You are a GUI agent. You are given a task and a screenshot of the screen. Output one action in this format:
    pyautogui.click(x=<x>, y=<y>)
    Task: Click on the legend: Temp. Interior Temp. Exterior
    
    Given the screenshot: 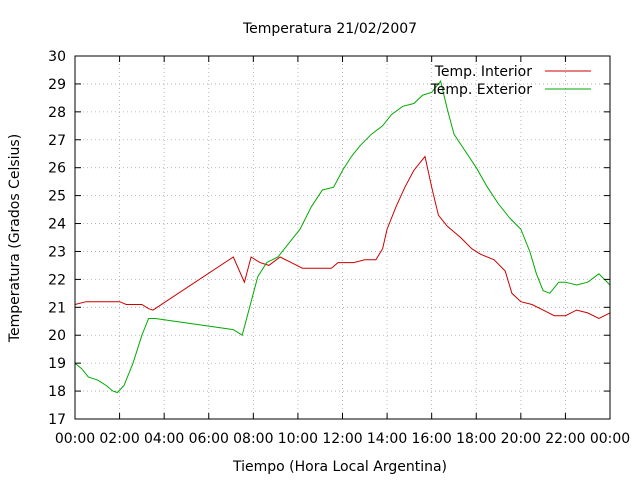 What is the action you would take?
    pyautogui.click(x=510, y=81)
    